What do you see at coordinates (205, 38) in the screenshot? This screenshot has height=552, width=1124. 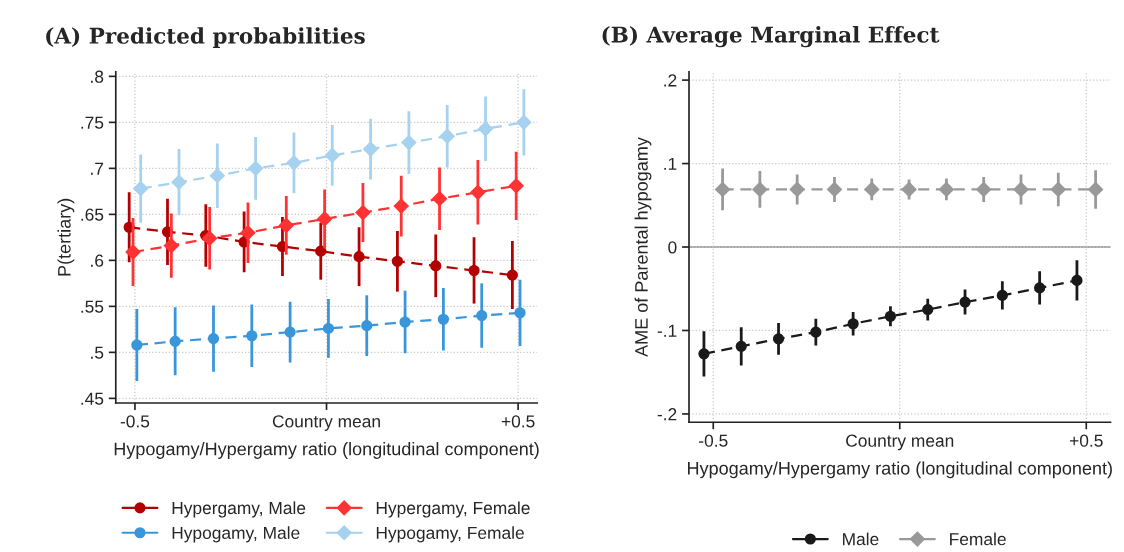 I see `chart-title: (A) Predicted probabilities` at bounding box center [205, 38].